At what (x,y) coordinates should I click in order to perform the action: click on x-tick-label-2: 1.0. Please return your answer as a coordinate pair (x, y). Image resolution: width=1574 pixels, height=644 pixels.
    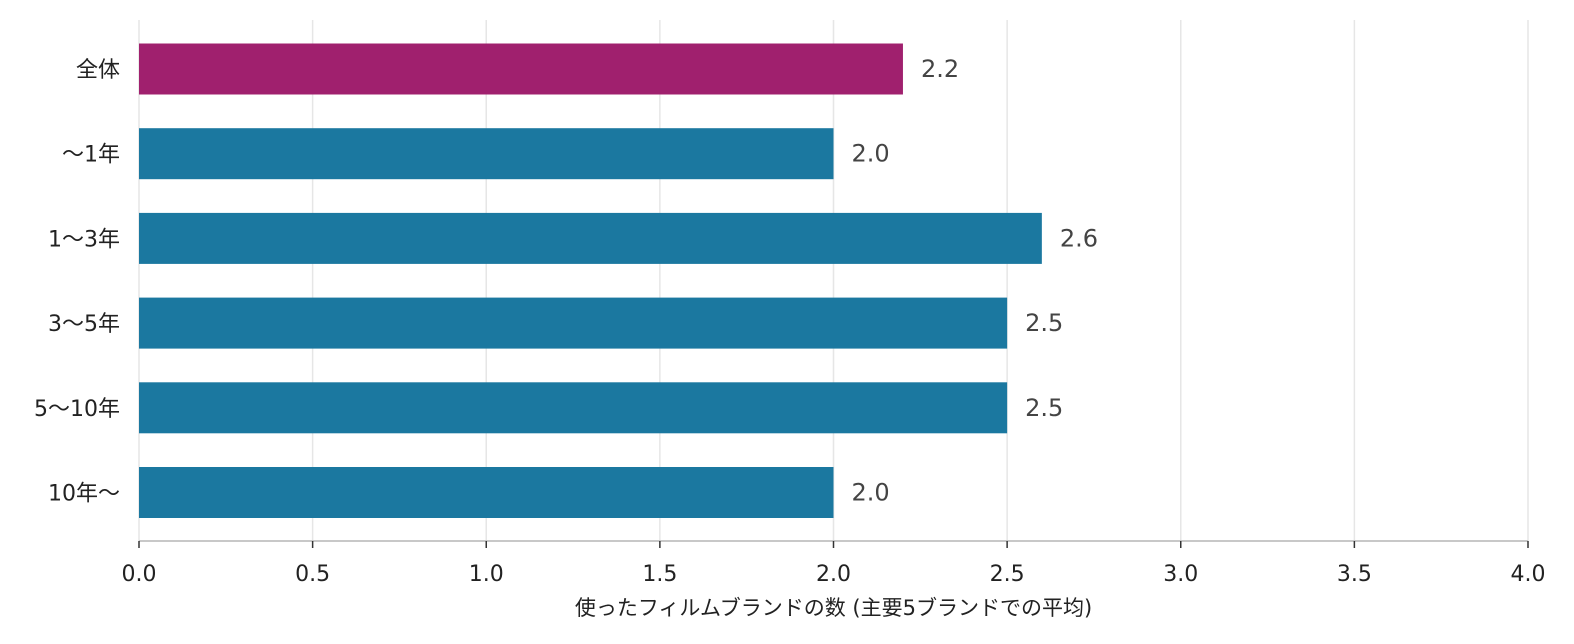
    Looking at the image, I should click on (486, 574).